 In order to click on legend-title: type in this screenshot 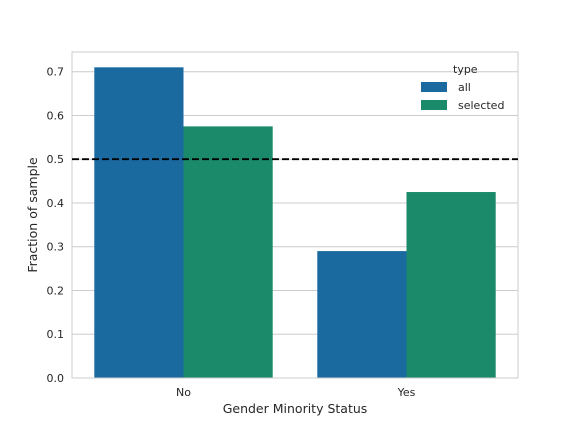, I will do `click(465, 69)`.